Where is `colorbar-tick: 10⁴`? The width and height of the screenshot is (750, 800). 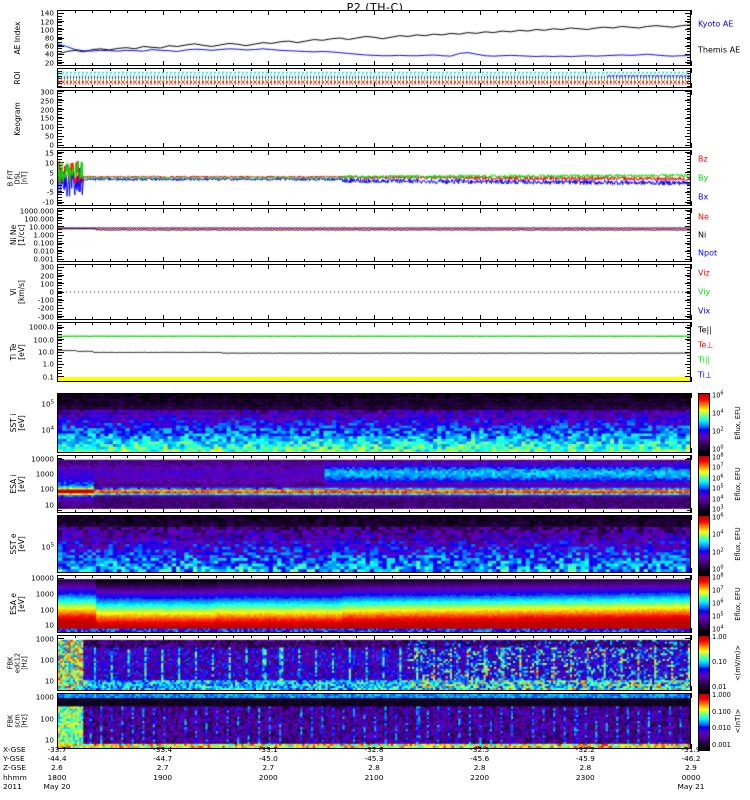
colorbar-tick: 10⁴ is located at coordinates (718, 413).